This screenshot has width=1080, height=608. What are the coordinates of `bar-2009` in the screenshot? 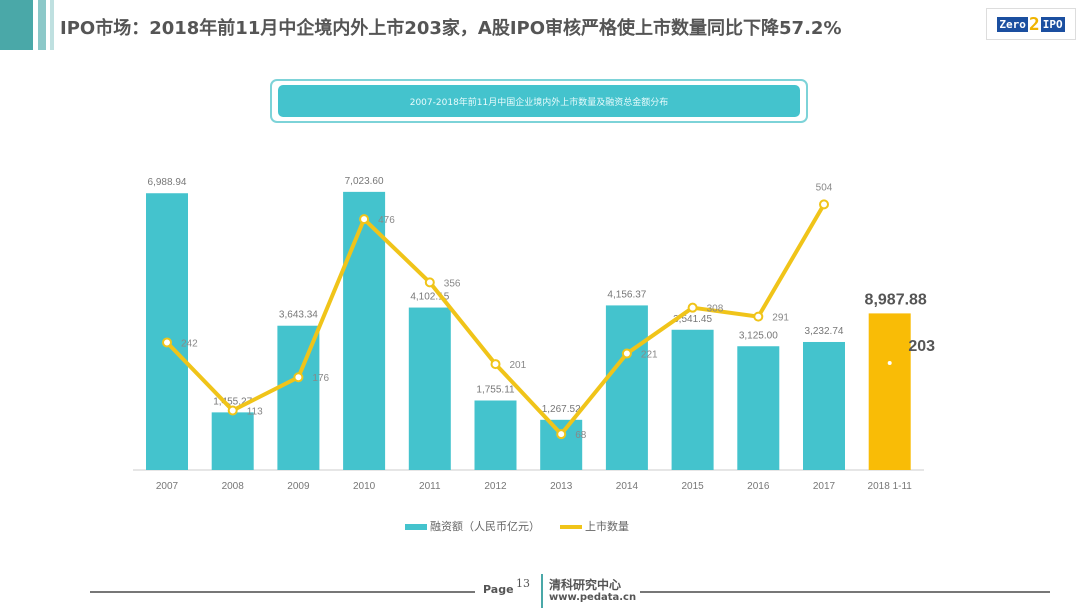 It's located at (298, 397).